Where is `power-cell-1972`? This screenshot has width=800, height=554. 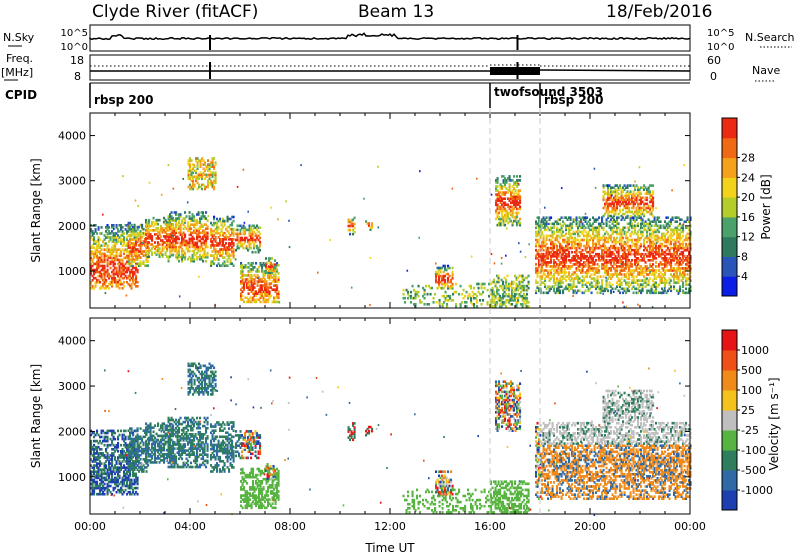 power-cell-1972 is located at coordinates (272, 270).